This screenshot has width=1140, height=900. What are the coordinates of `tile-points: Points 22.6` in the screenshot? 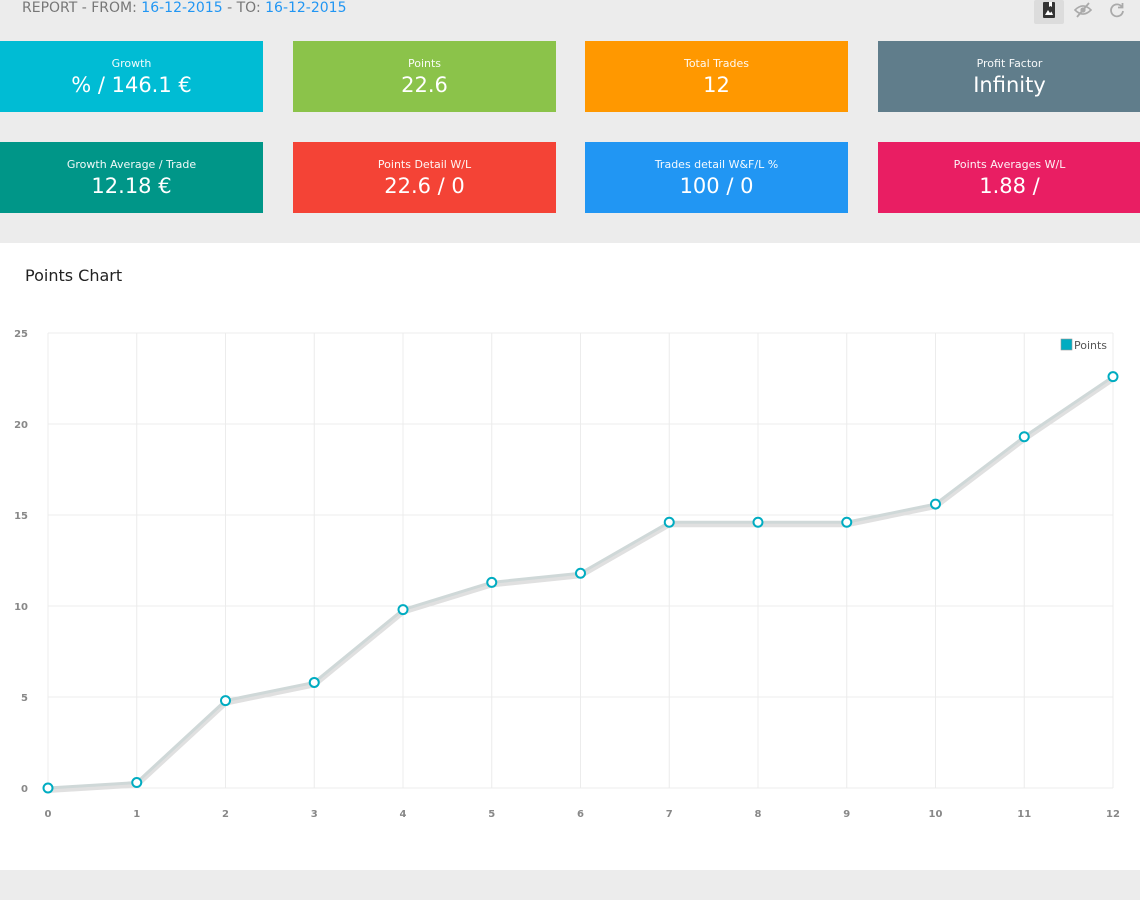 It's located at (424, 76).